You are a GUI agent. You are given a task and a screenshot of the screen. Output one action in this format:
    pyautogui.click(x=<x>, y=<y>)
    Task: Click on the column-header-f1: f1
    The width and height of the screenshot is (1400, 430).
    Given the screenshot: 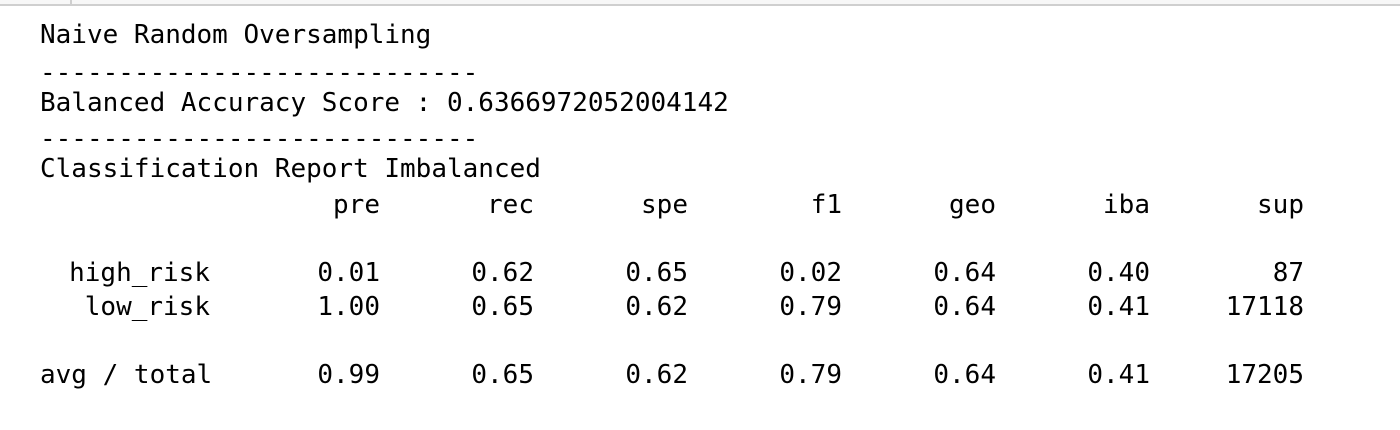 What is the action you would take?
    pyautogui.click(x=826, y=205)
    